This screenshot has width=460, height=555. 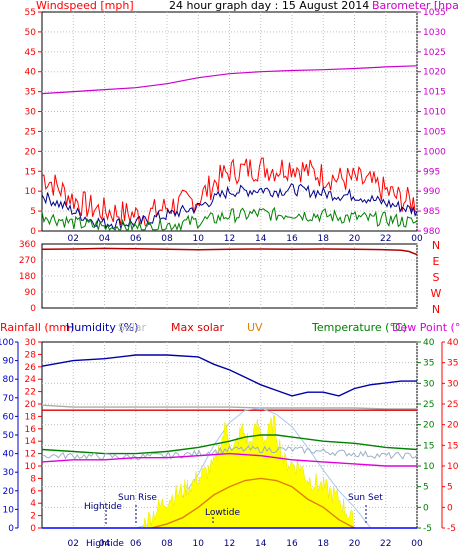 I want to click on legend-solar: Solar, so click(x=132, y=327).